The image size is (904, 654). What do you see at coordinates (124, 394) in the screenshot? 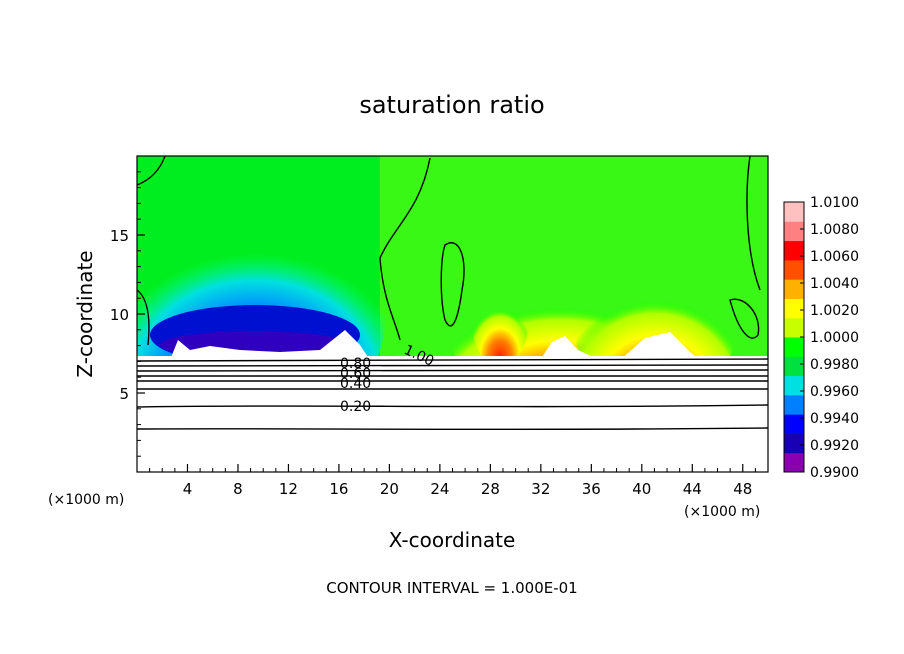
I see `y-tick-label: 5` at bounding box center [124, 394].